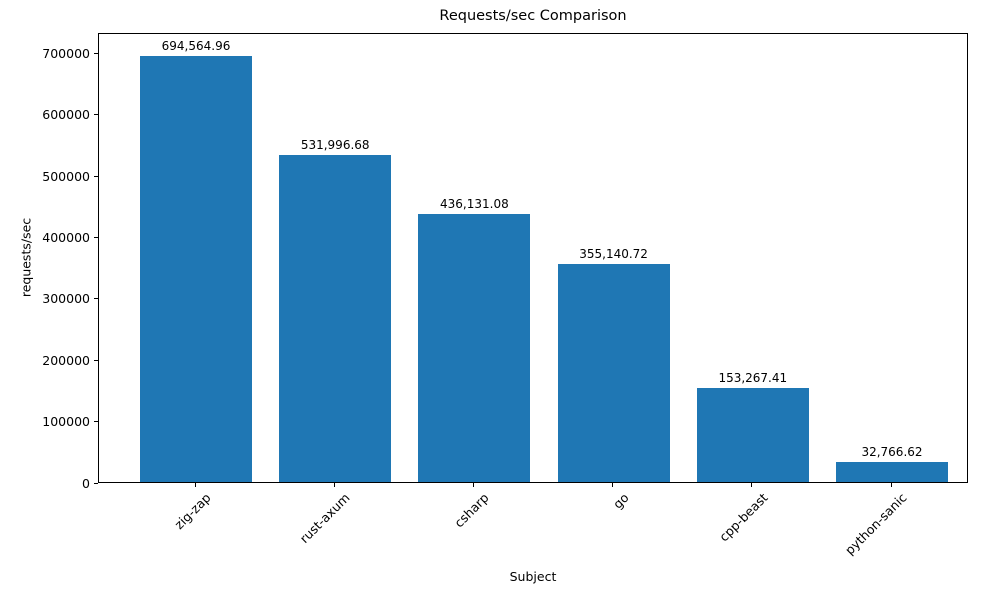 This screenshot has height=600, width=1000. I want to click on y-tick-label: 700000, so click(66, 53).